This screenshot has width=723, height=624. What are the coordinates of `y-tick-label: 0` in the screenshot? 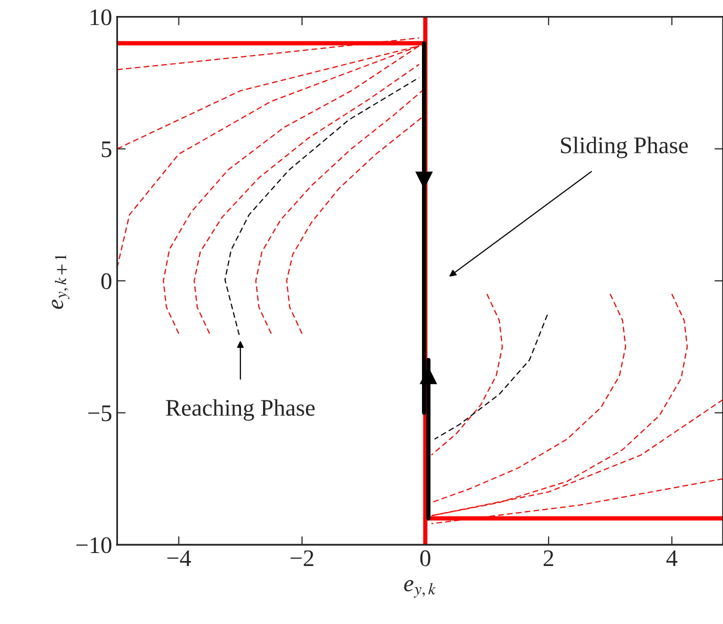 It's located at (106, 281).